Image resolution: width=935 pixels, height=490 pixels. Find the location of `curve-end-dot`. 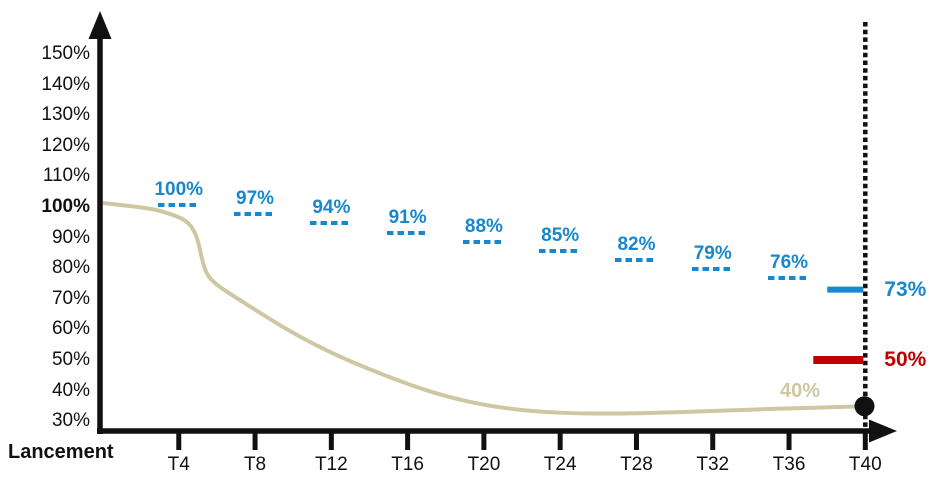

curve-end-dot is located at coordinates (864, 406).